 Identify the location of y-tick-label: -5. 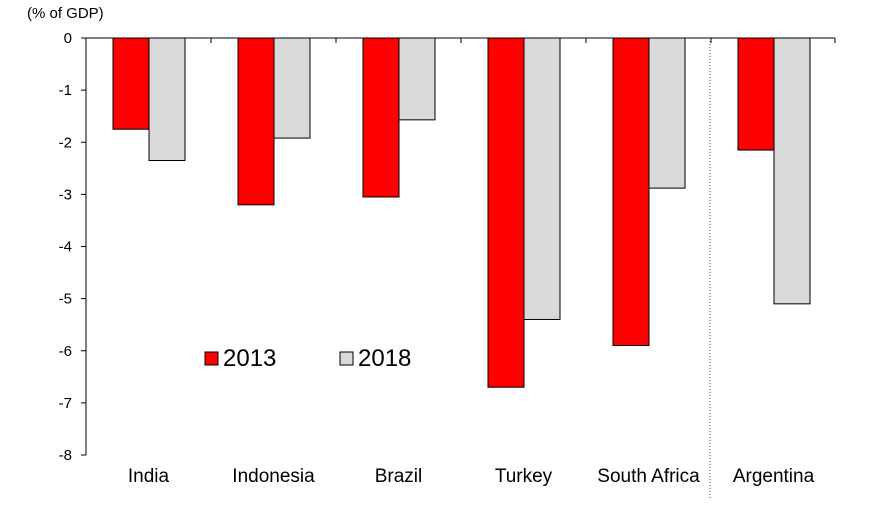
(65, 299).